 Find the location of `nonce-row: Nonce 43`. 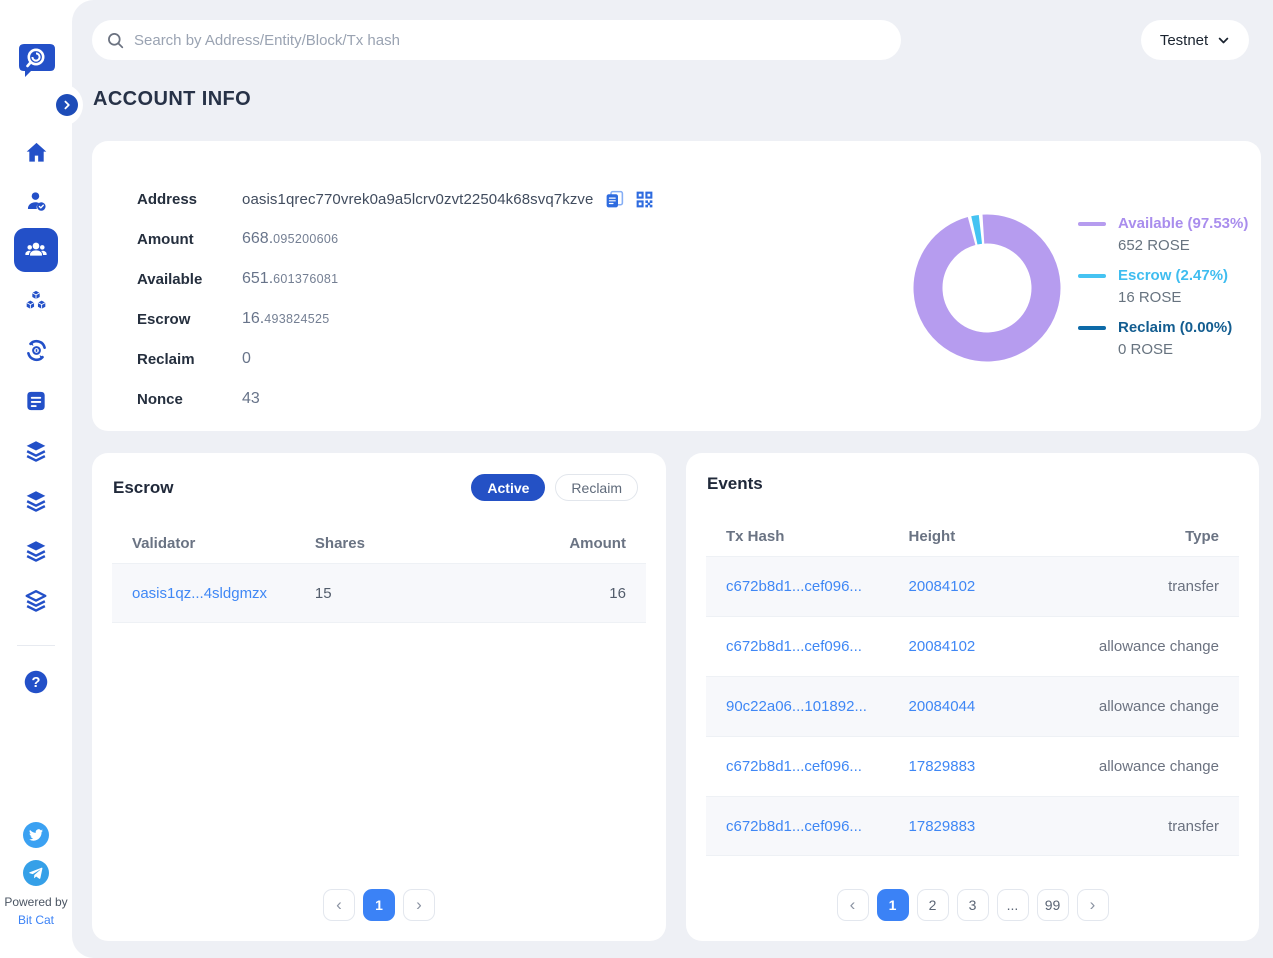

nonce-row: Nonce 43 is located at coordinates (396, 399).